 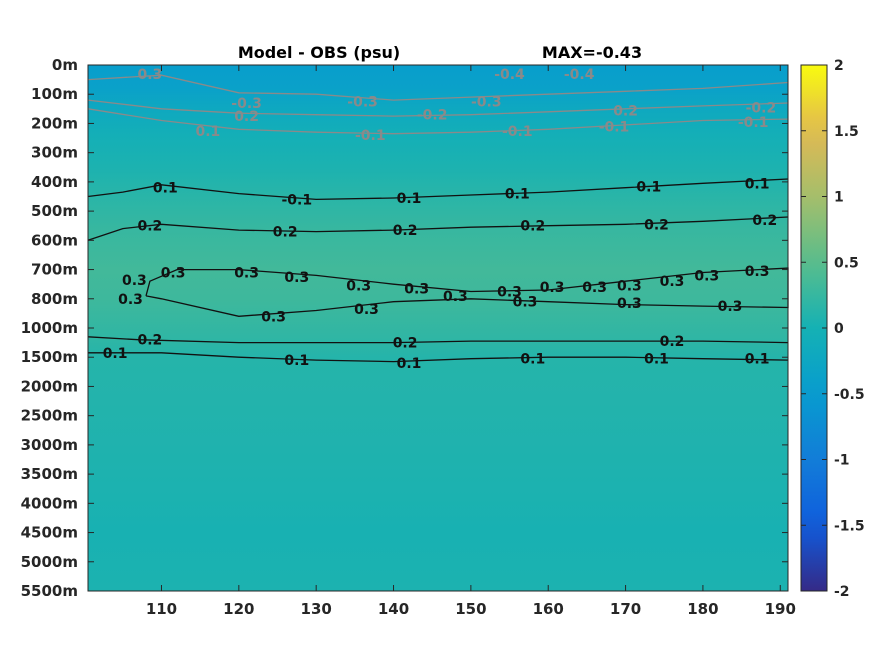 What do you see at coordinates (839, 198) in the screenshot?
I see `colorbar-tick-label: 1` at bounding box center [839, 198].